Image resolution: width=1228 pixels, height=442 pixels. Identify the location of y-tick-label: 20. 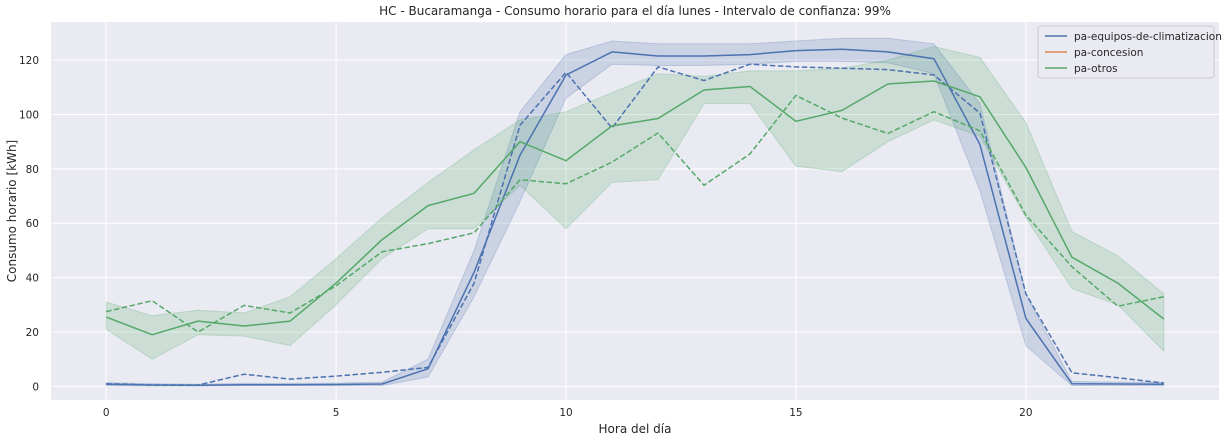
(32, 333).